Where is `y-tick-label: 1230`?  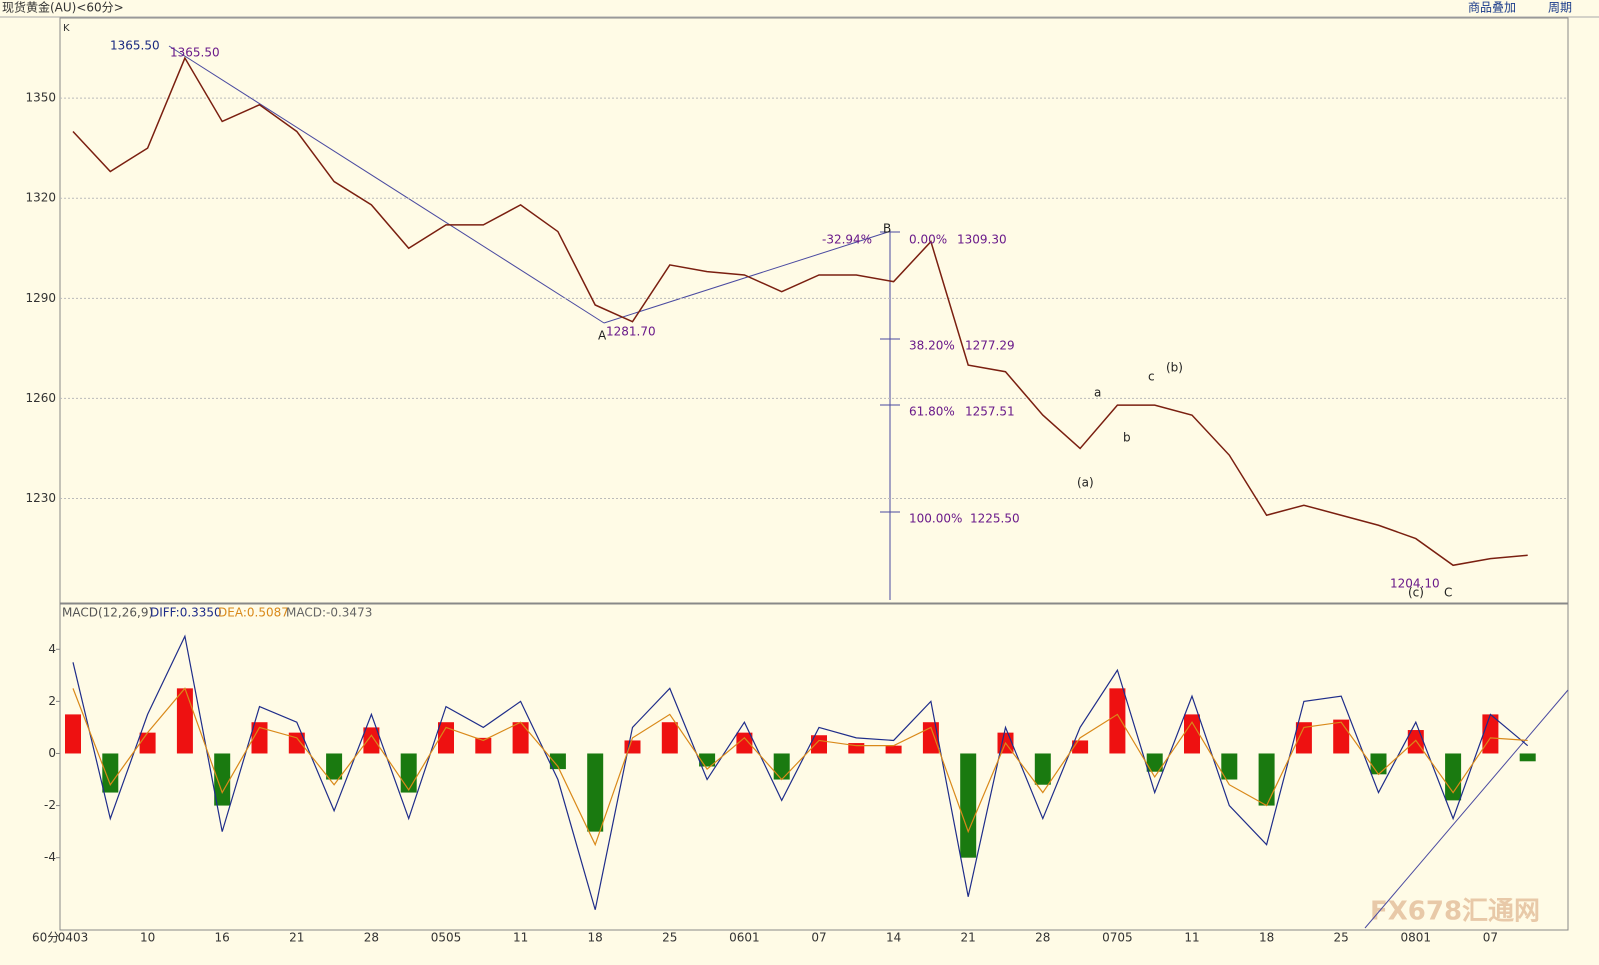 y-tick-label: 1230 is located at coordinates (40, 498).